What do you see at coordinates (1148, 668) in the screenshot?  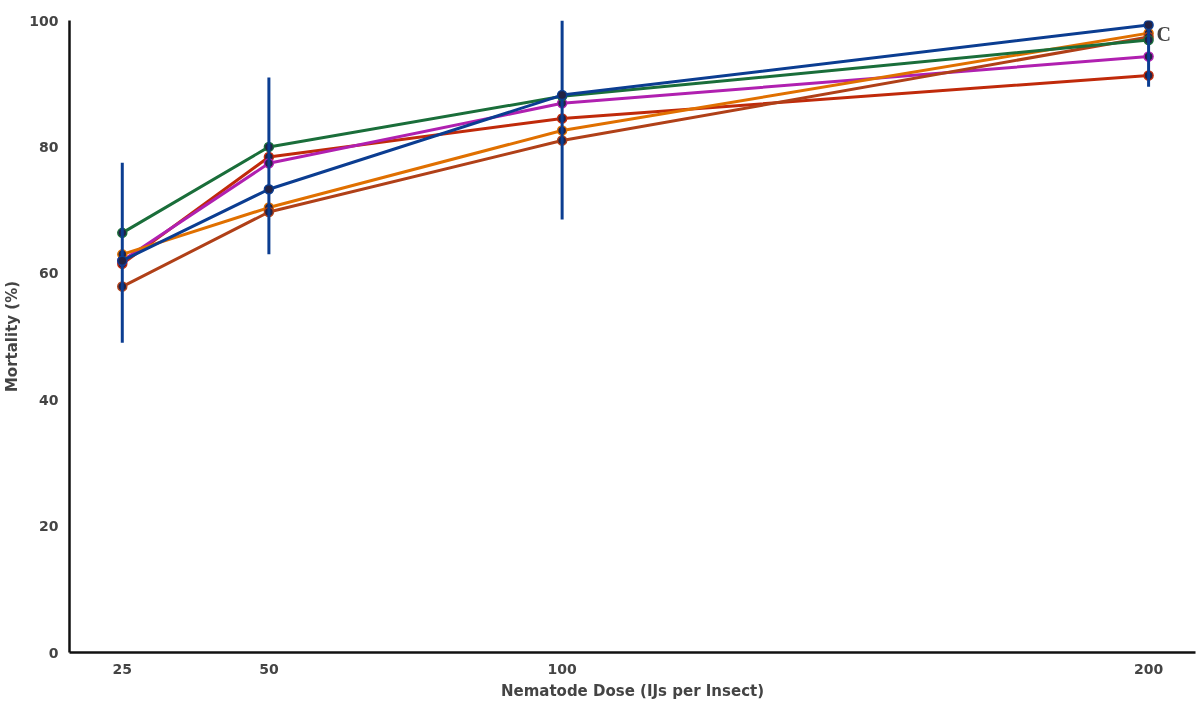 I see `x-tick-label: 200` at bounding box center [1148, 668].